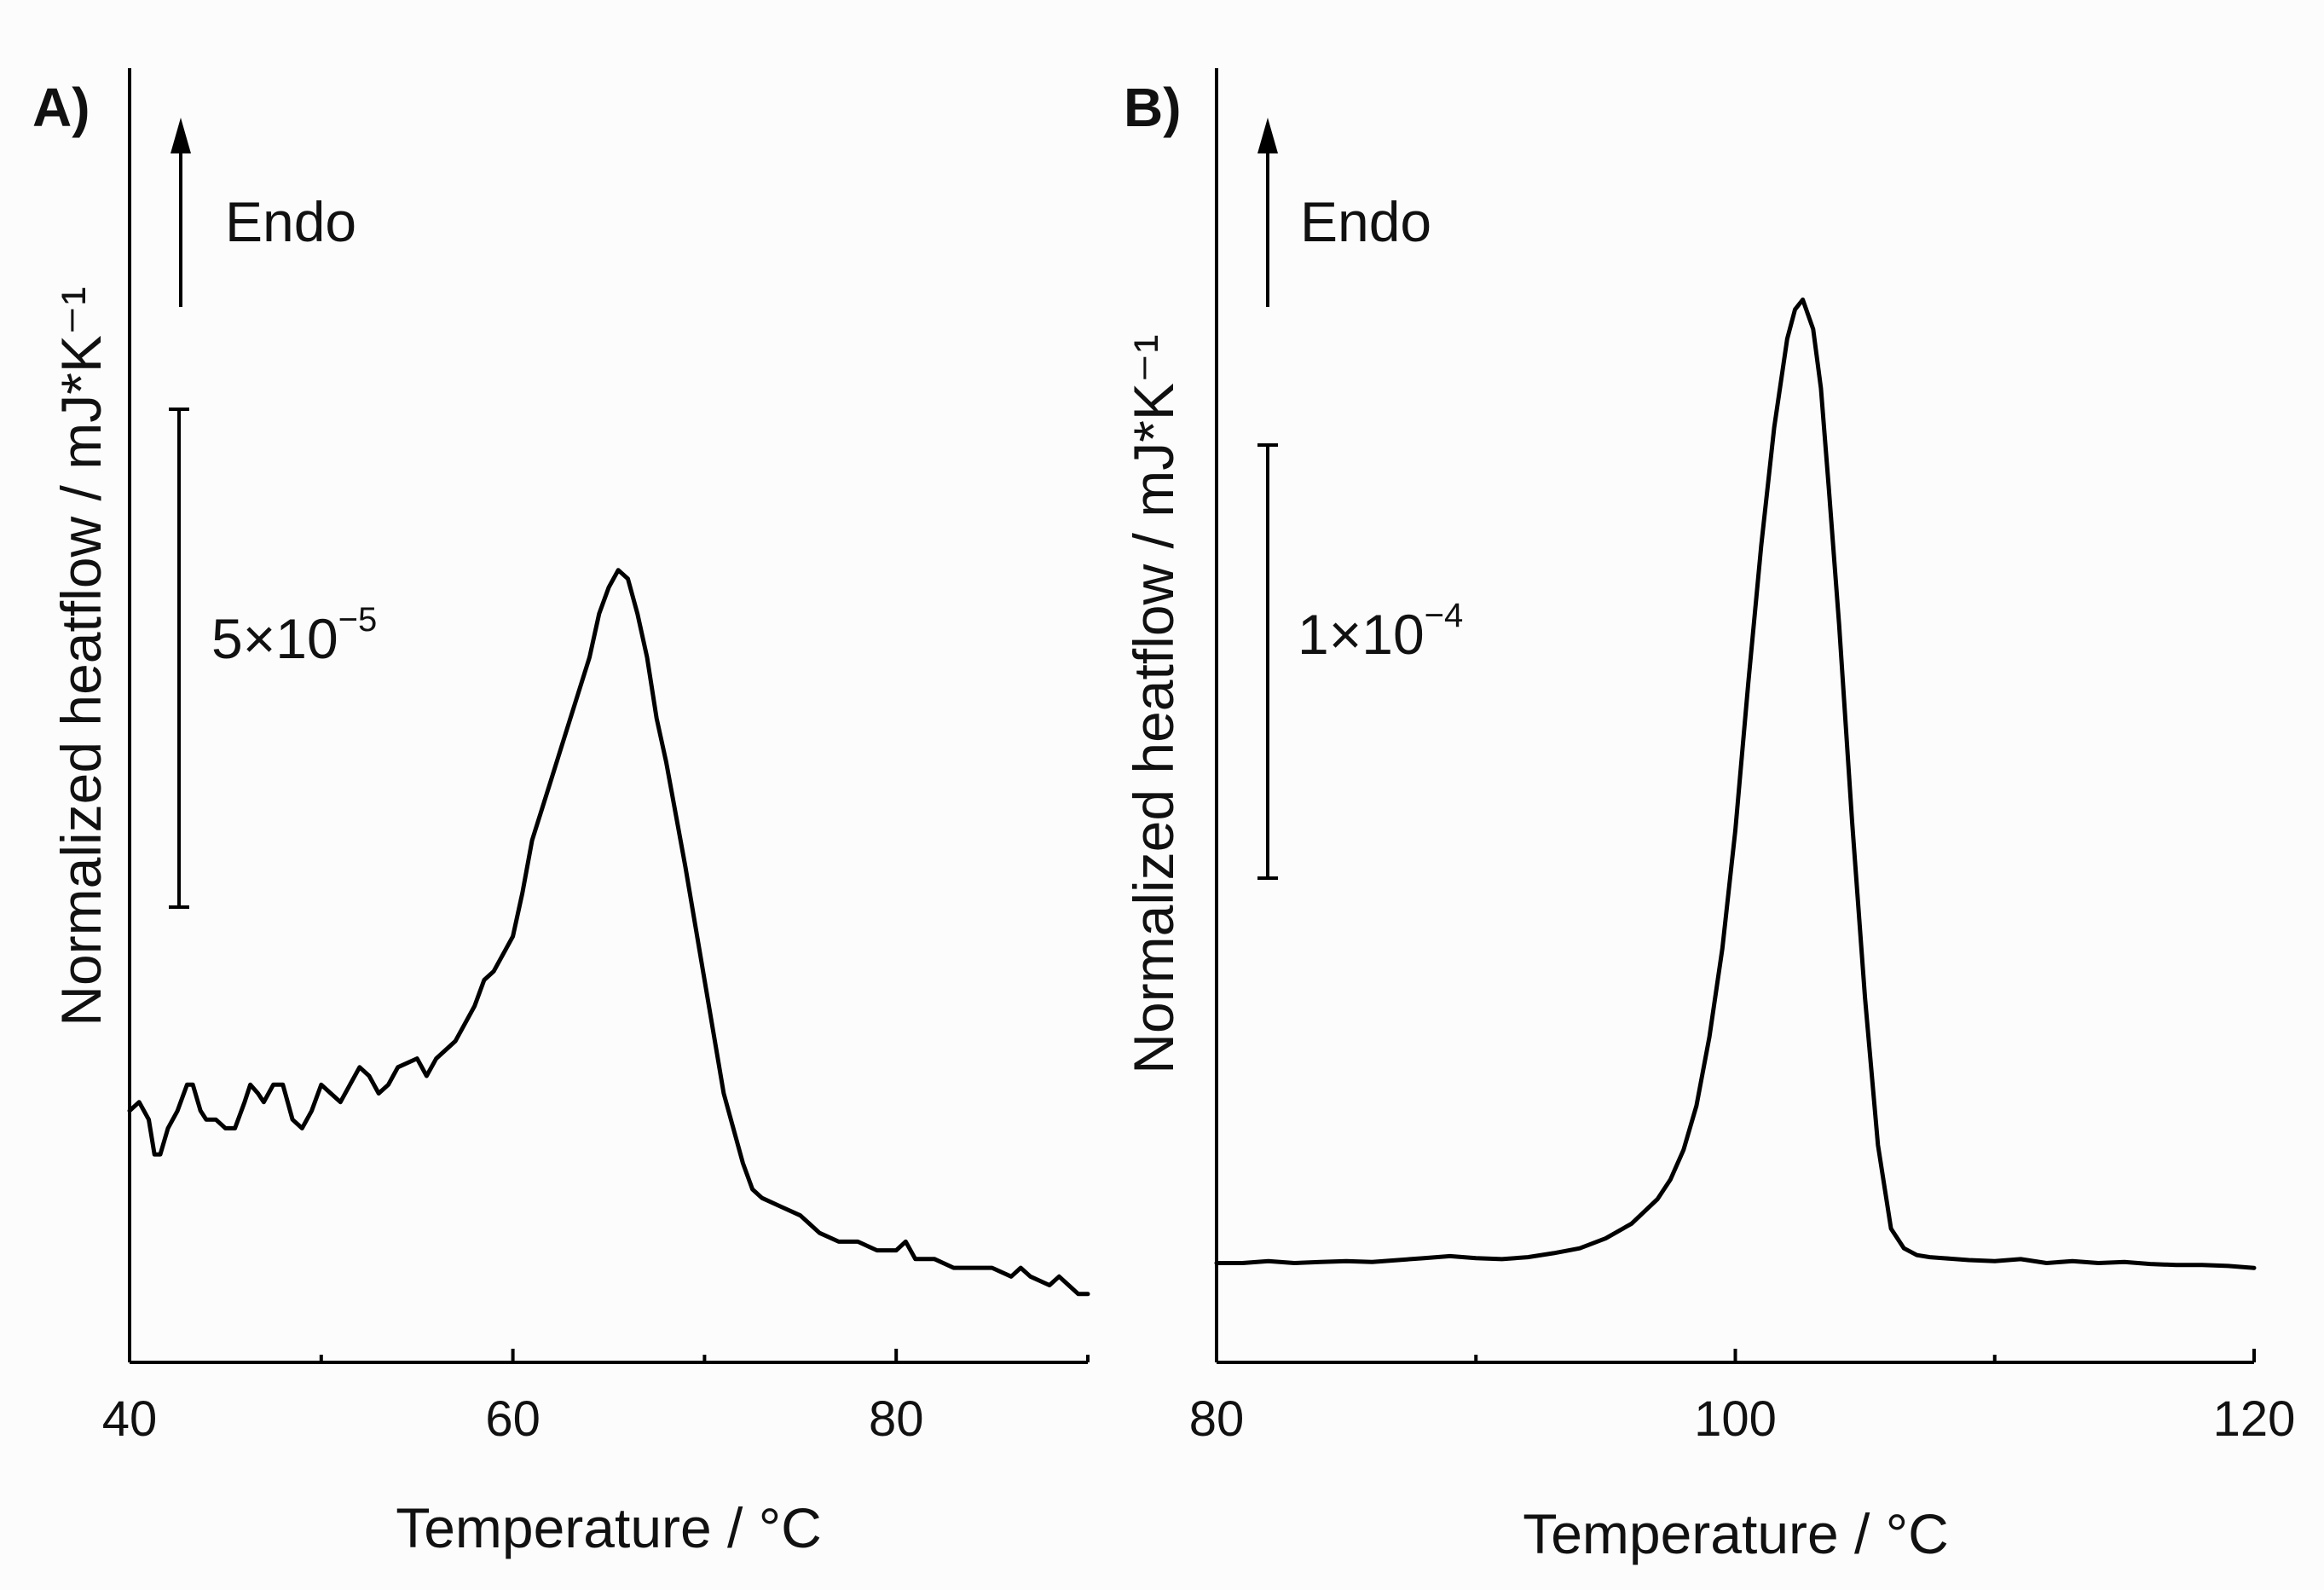 This screenshot has height=1590, width=2324. What do you see at coordinates (1736, 1419) in the screenshot?
I see `x-tick-label: 100` at bounding box center [1736, 1419].